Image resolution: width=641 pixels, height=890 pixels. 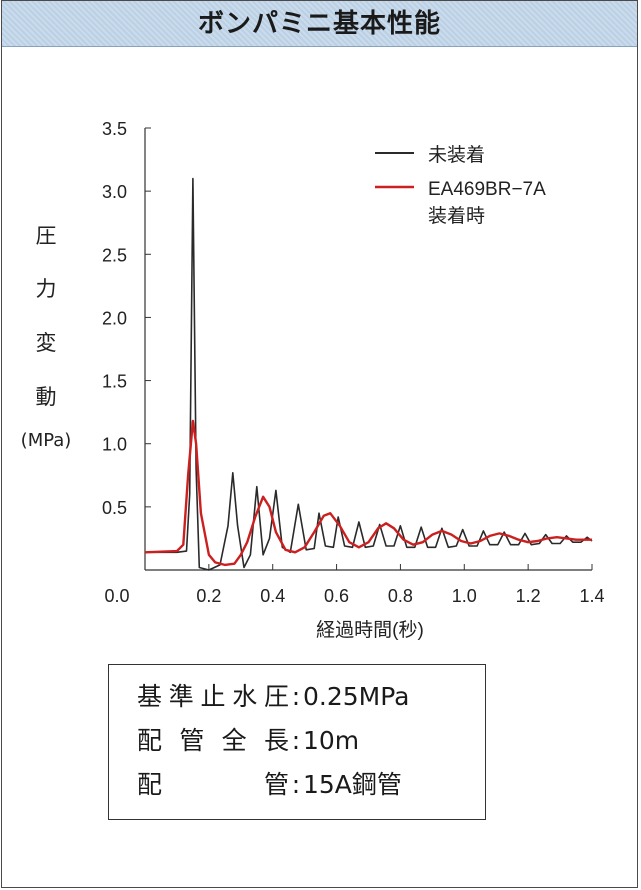 What do you see at coordinates (116, 596) in the screenshot?
I see `origin-tick-label: 0.0` at bounding box center [116, 596].